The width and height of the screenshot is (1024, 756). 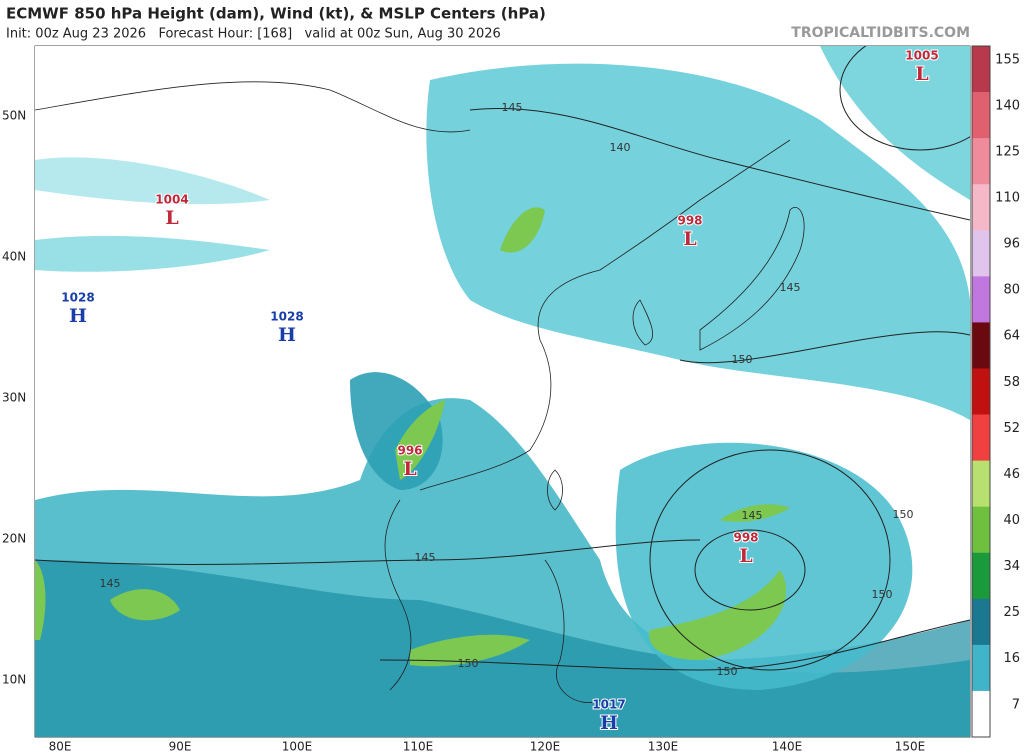 What do you see at coordinates (418, 747) in the screenshot?
I see `lon-label: 110E` at bounding box center [418, 747].